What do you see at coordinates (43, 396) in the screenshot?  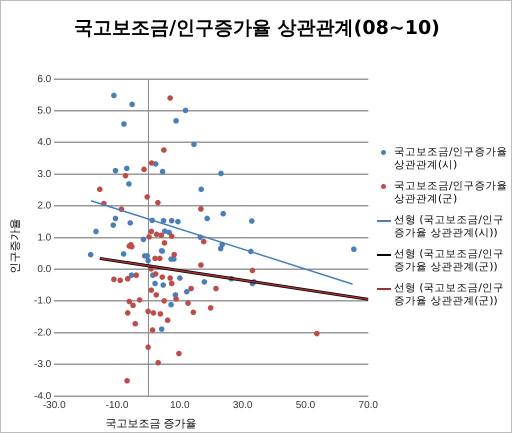 I see `y-tick-label: -4.0` at bounding box center [43, 396].